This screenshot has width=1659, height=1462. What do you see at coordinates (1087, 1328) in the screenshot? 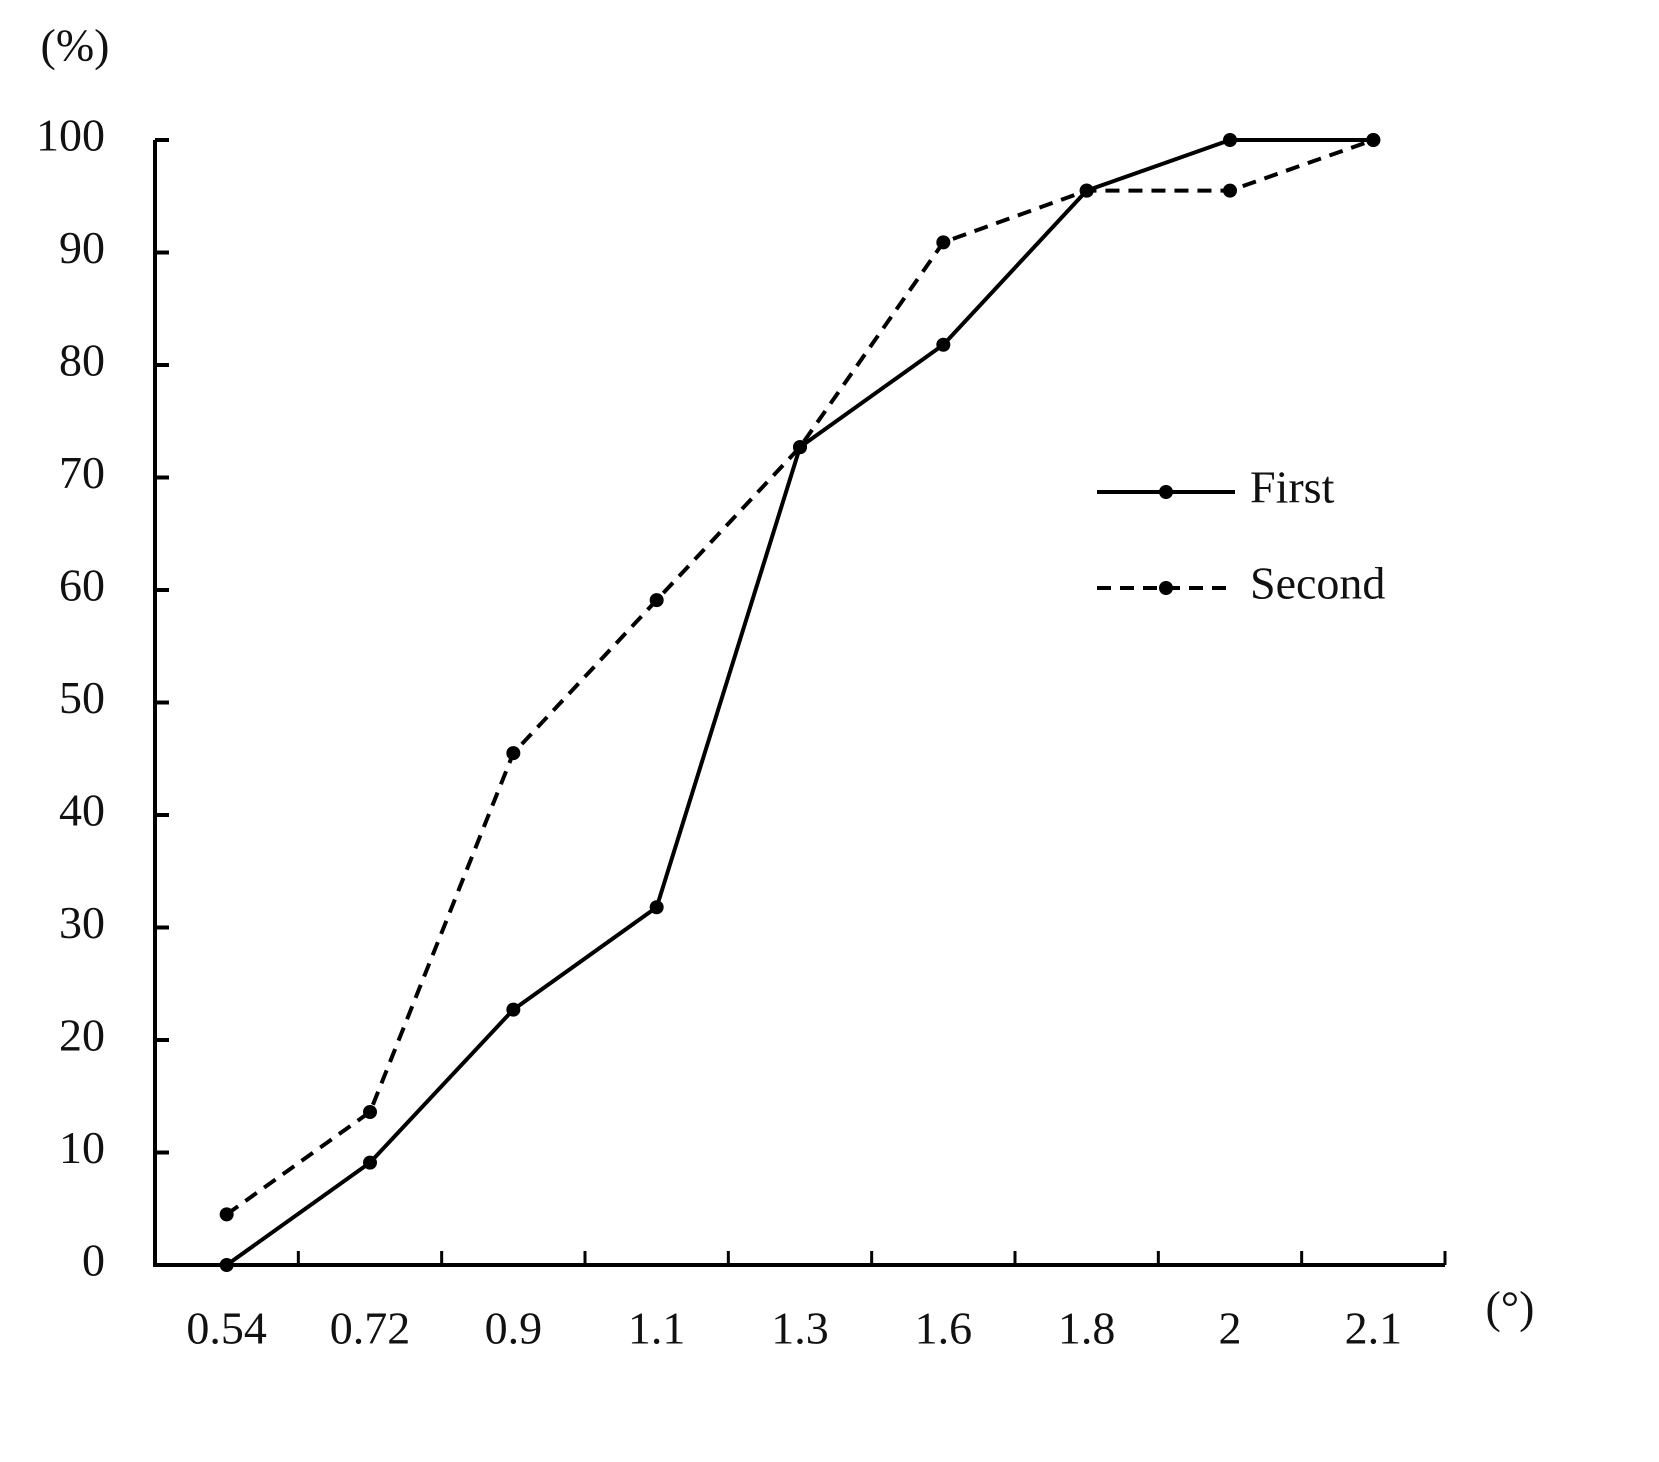
I see `x-tick-label: 1.8` at bounding box center [1087, 1328].